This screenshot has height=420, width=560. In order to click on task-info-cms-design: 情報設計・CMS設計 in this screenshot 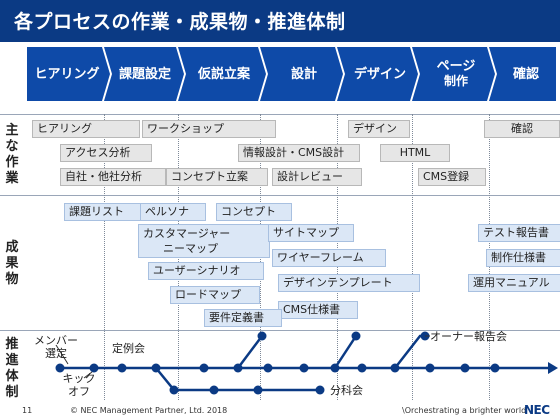, I will do `click(299, 153)`.